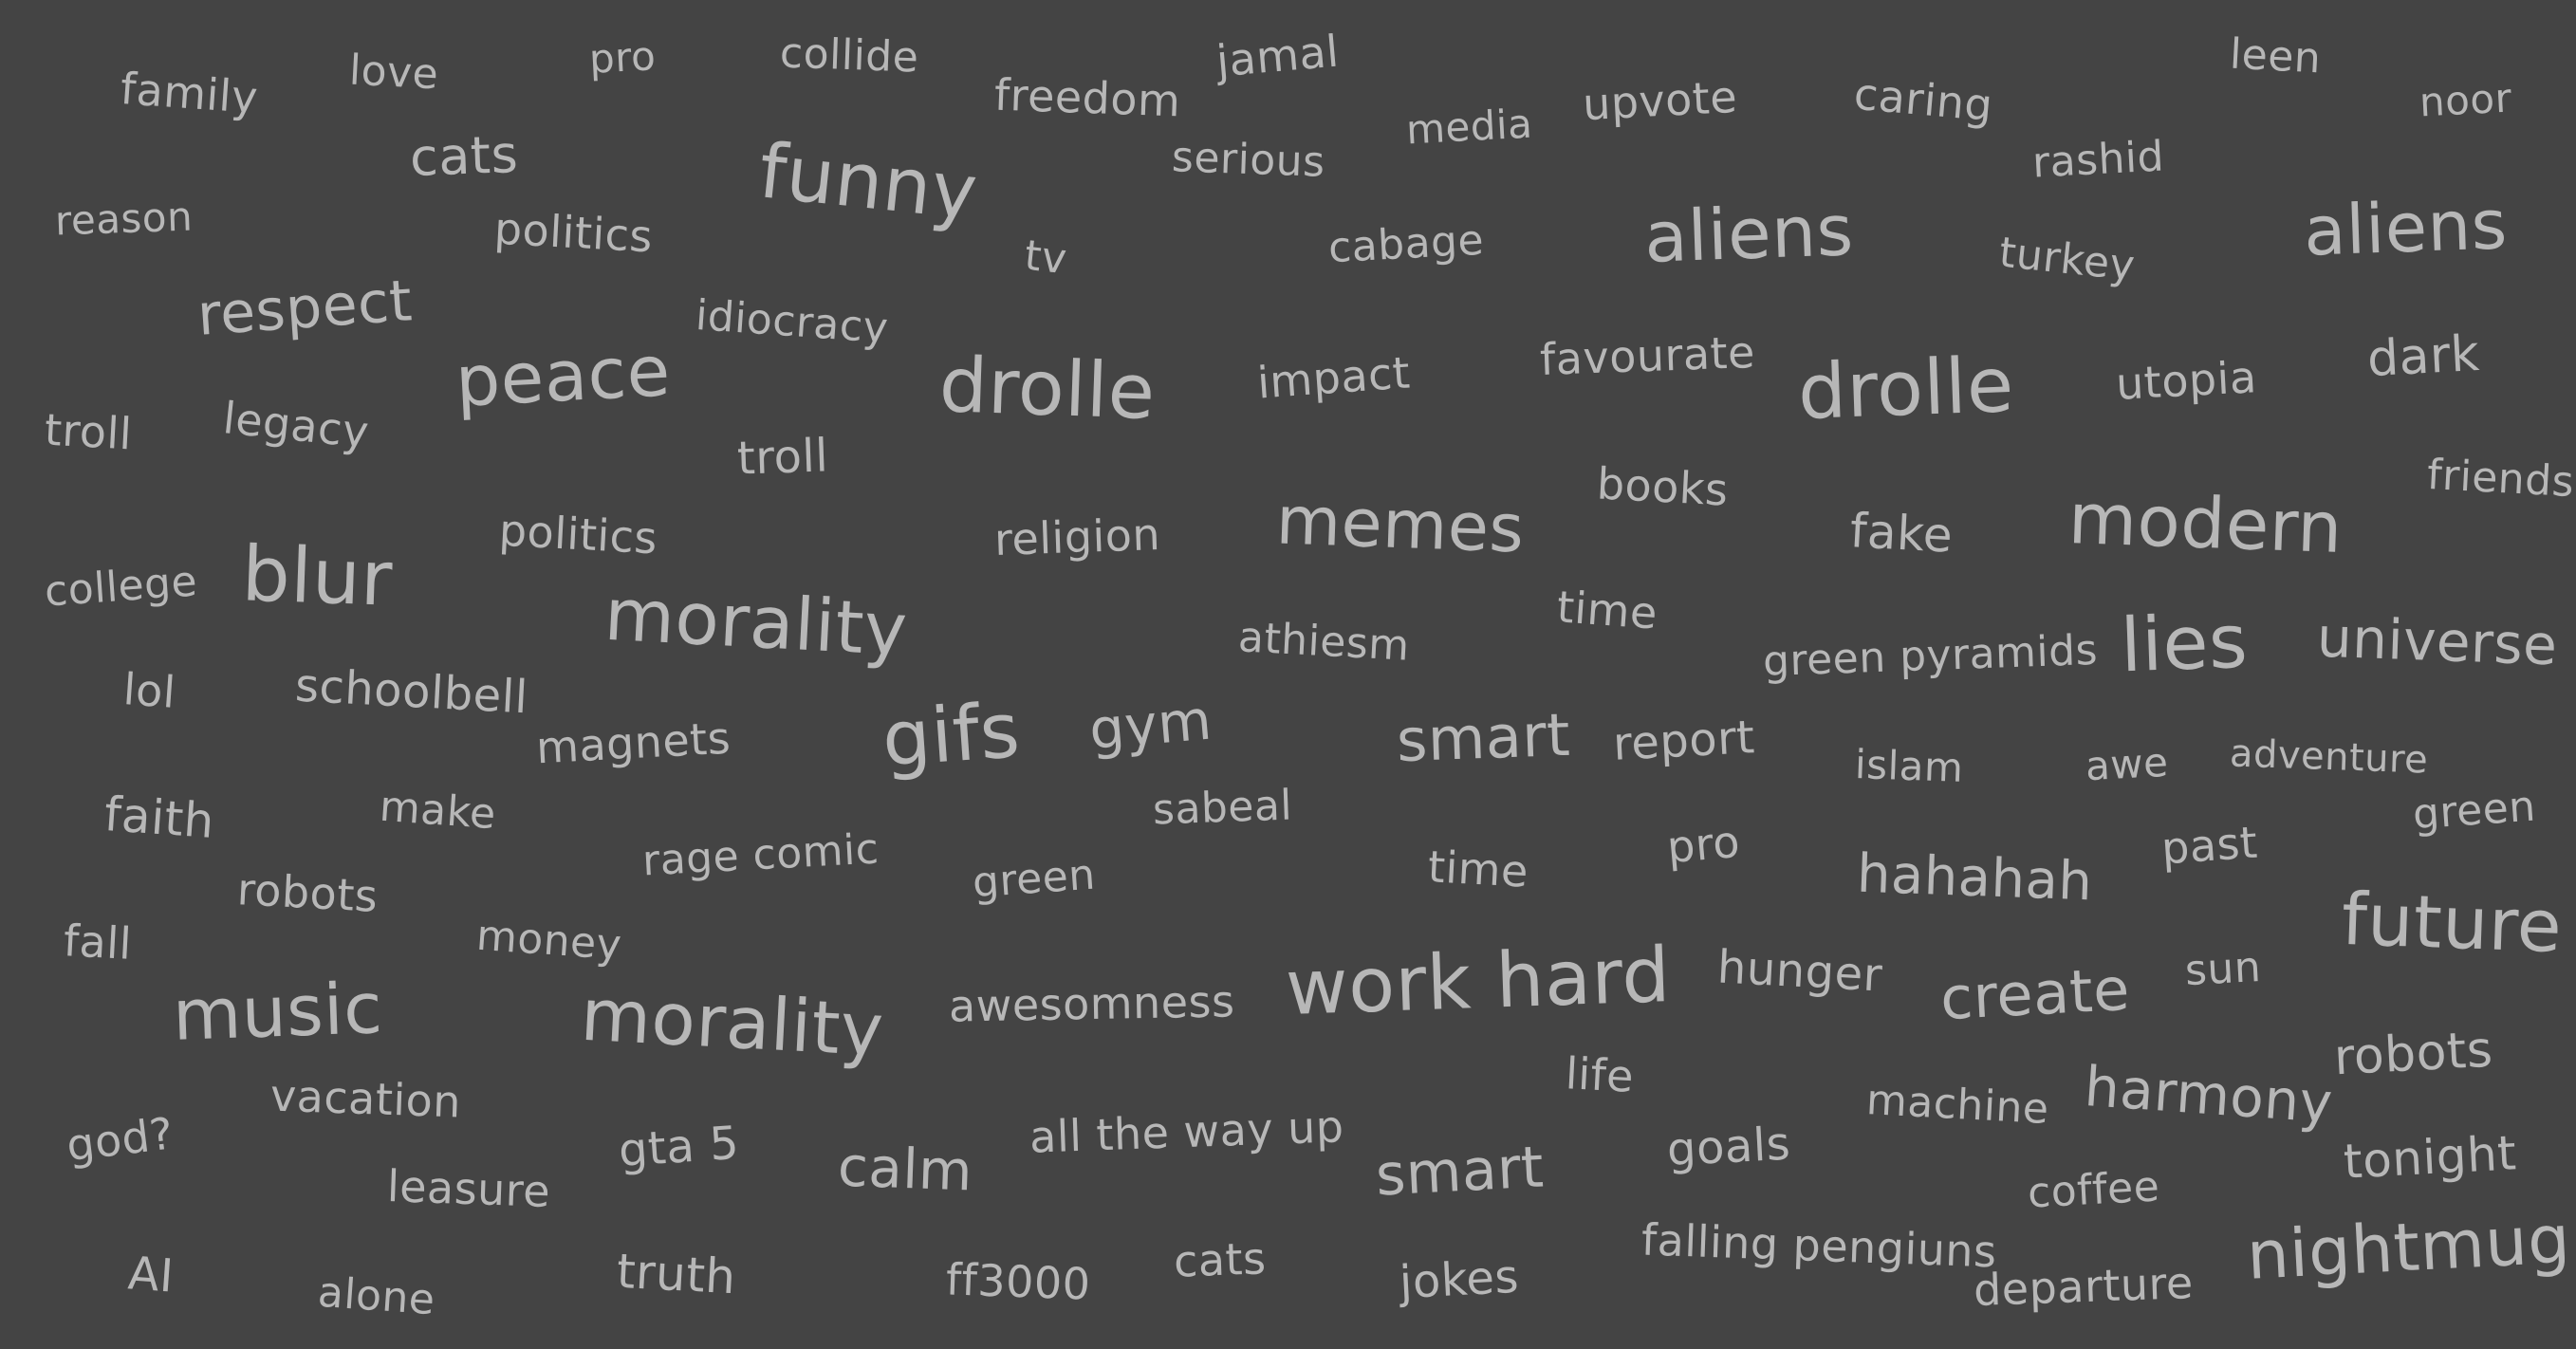 The height and width of the screenshot is (1349, 2576). Describe the element at coordinates (317, 576) in the screenshot. I see `word-blur: blur` at that location.